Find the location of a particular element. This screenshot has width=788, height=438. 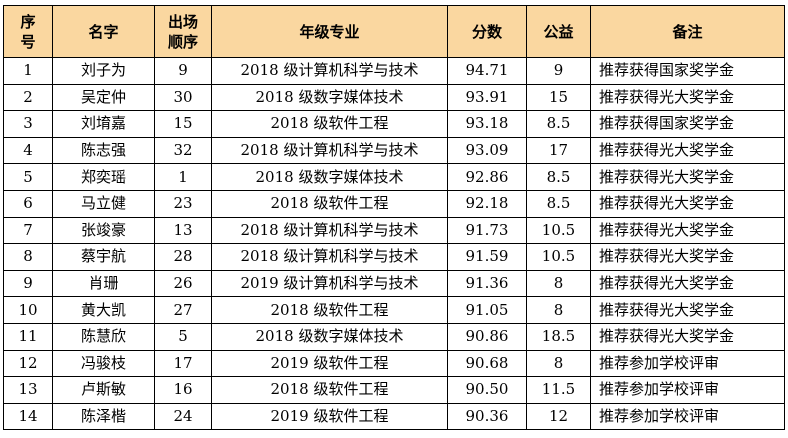

cell-index: 11 is located at coordinates (28, 336).